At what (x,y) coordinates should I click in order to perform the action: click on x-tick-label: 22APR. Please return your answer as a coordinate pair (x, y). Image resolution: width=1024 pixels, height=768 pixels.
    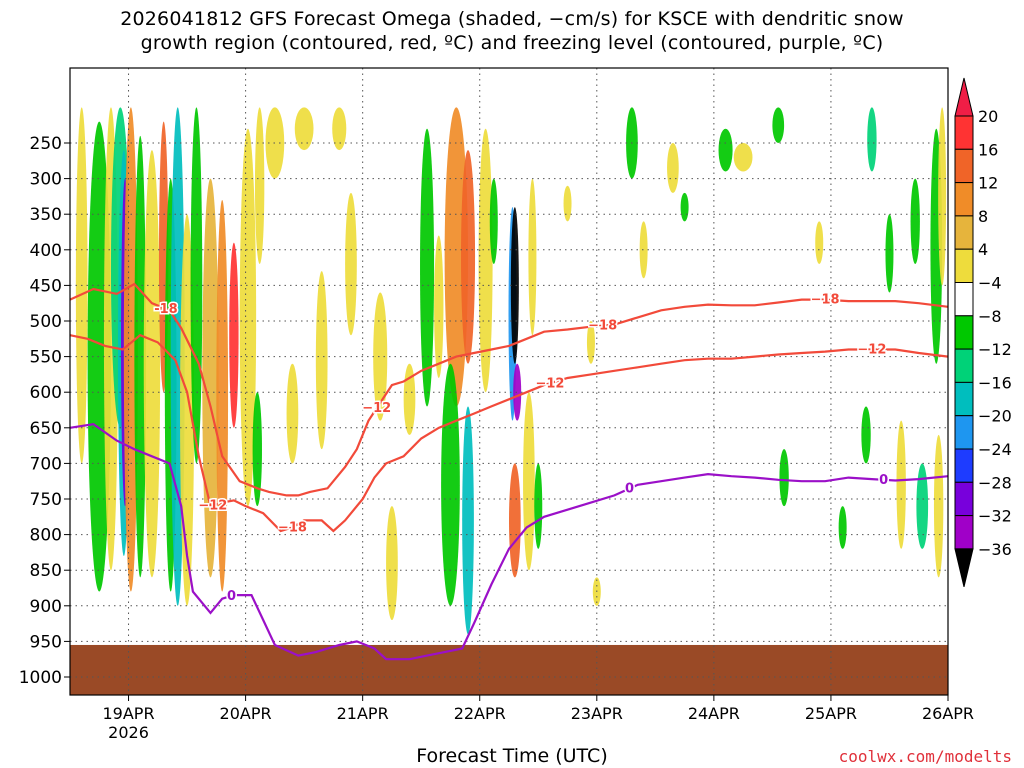
    Looking at the image, I should click on (480, 713).